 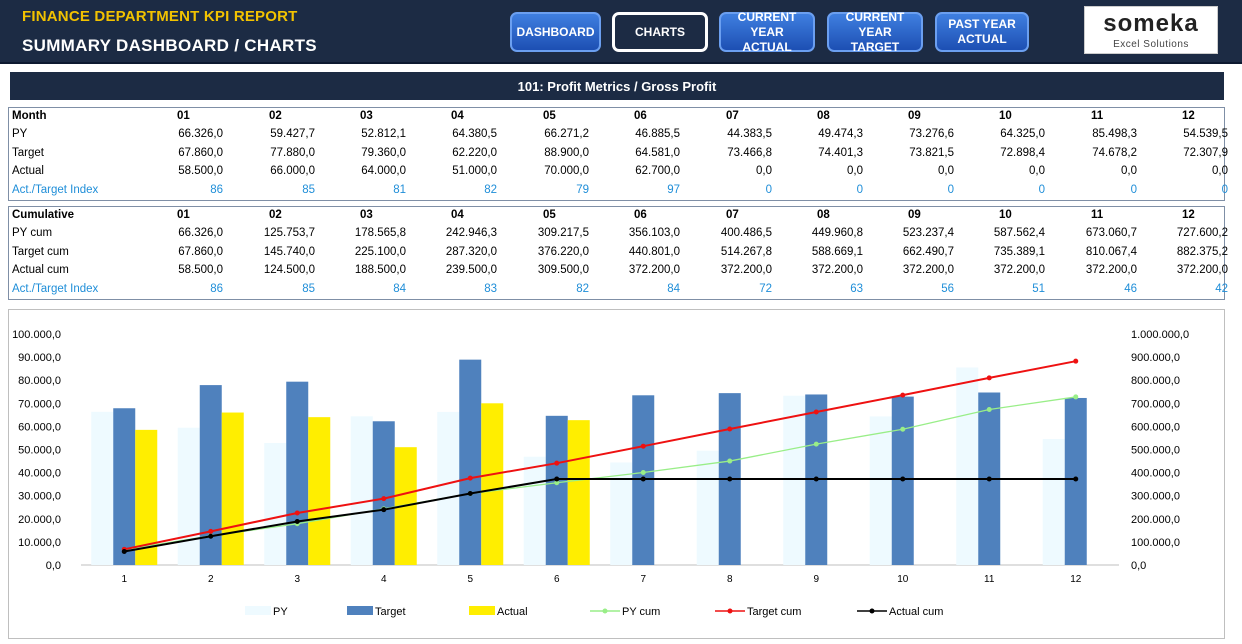 I want to click on month-header: 08, so click(x=823, y=116).